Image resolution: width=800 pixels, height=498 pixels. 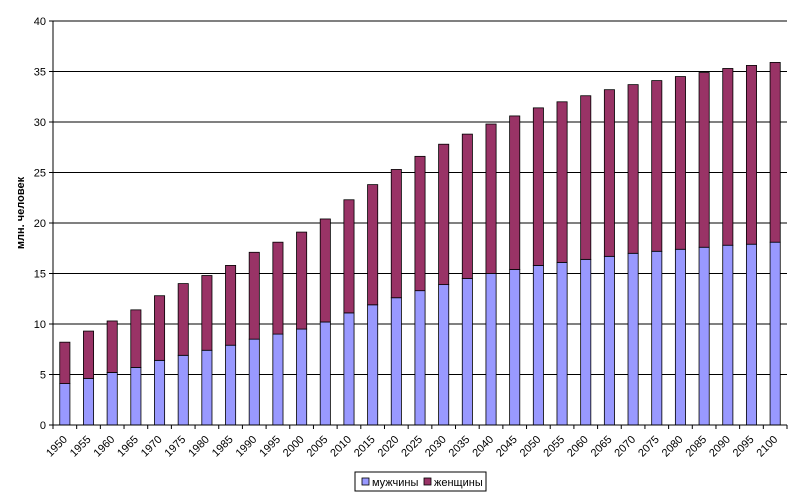 What do you see at coordinates (231, 385) in the screenshot?
I see `bar-men-1985` at bounding box center [231, 385].